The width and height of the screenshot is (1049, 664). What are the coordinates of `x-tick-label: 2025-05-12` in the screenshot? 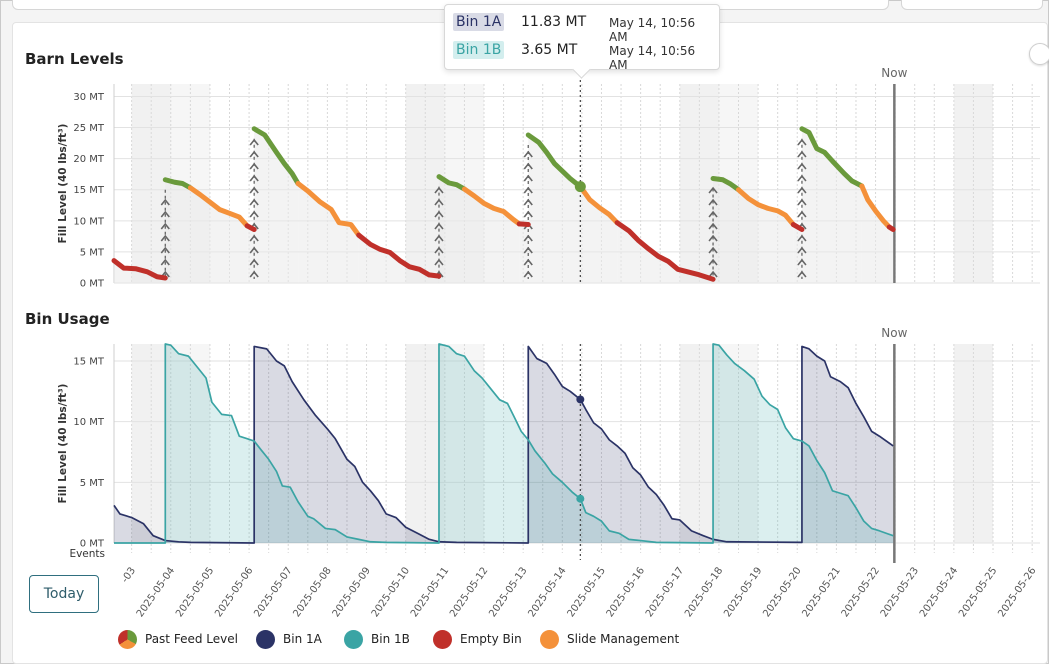 It's located at (469, 592).